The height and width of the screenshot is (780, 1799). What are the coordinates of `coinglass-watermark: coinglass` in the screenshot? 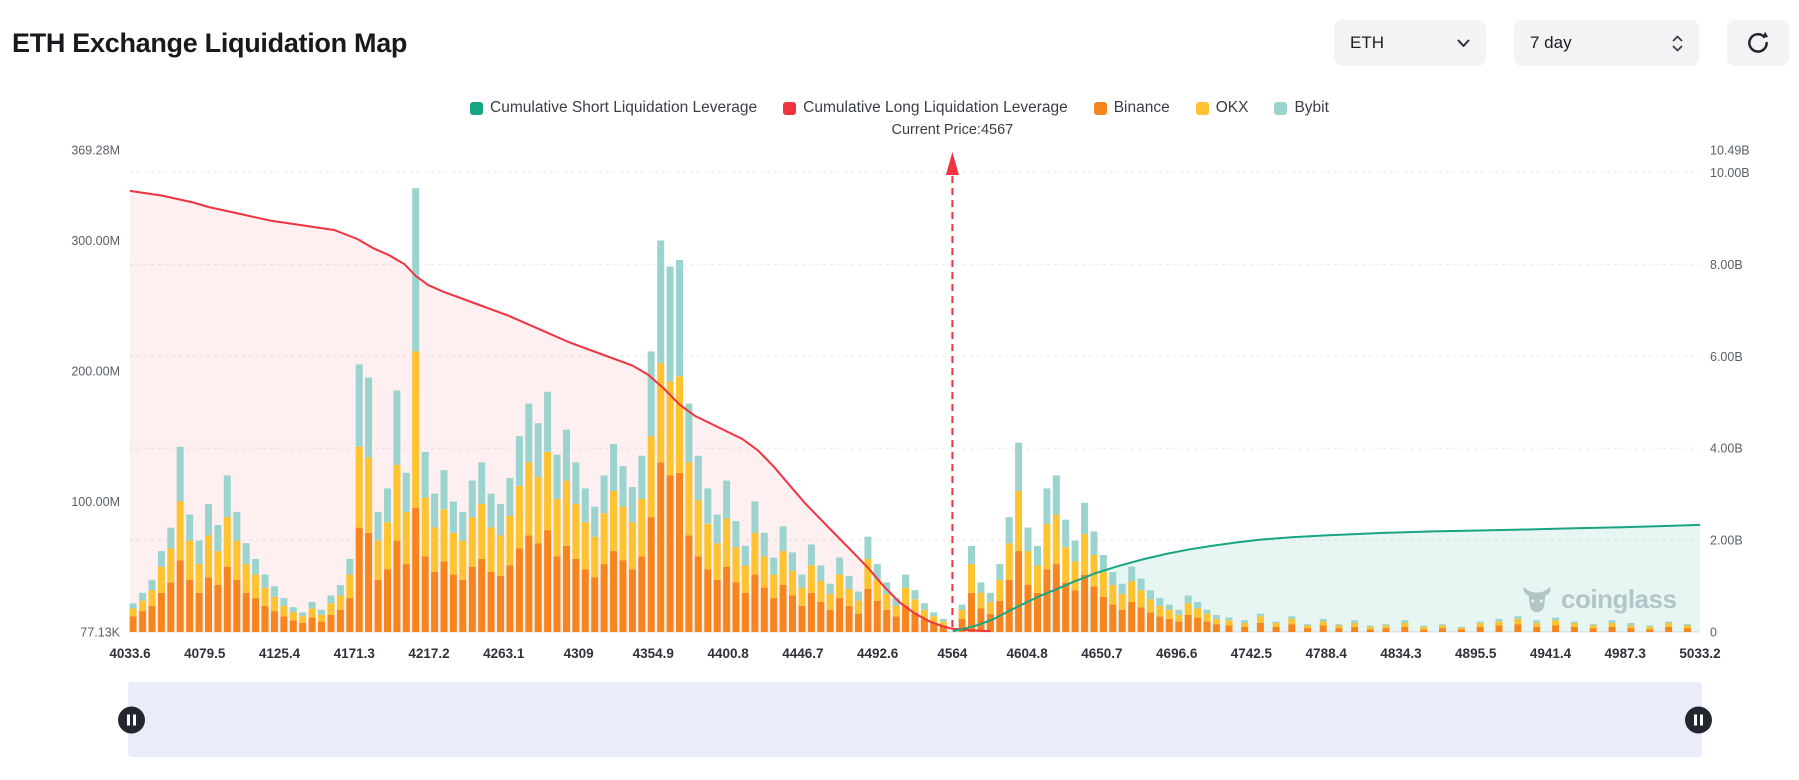 It's located at (1599, 599).